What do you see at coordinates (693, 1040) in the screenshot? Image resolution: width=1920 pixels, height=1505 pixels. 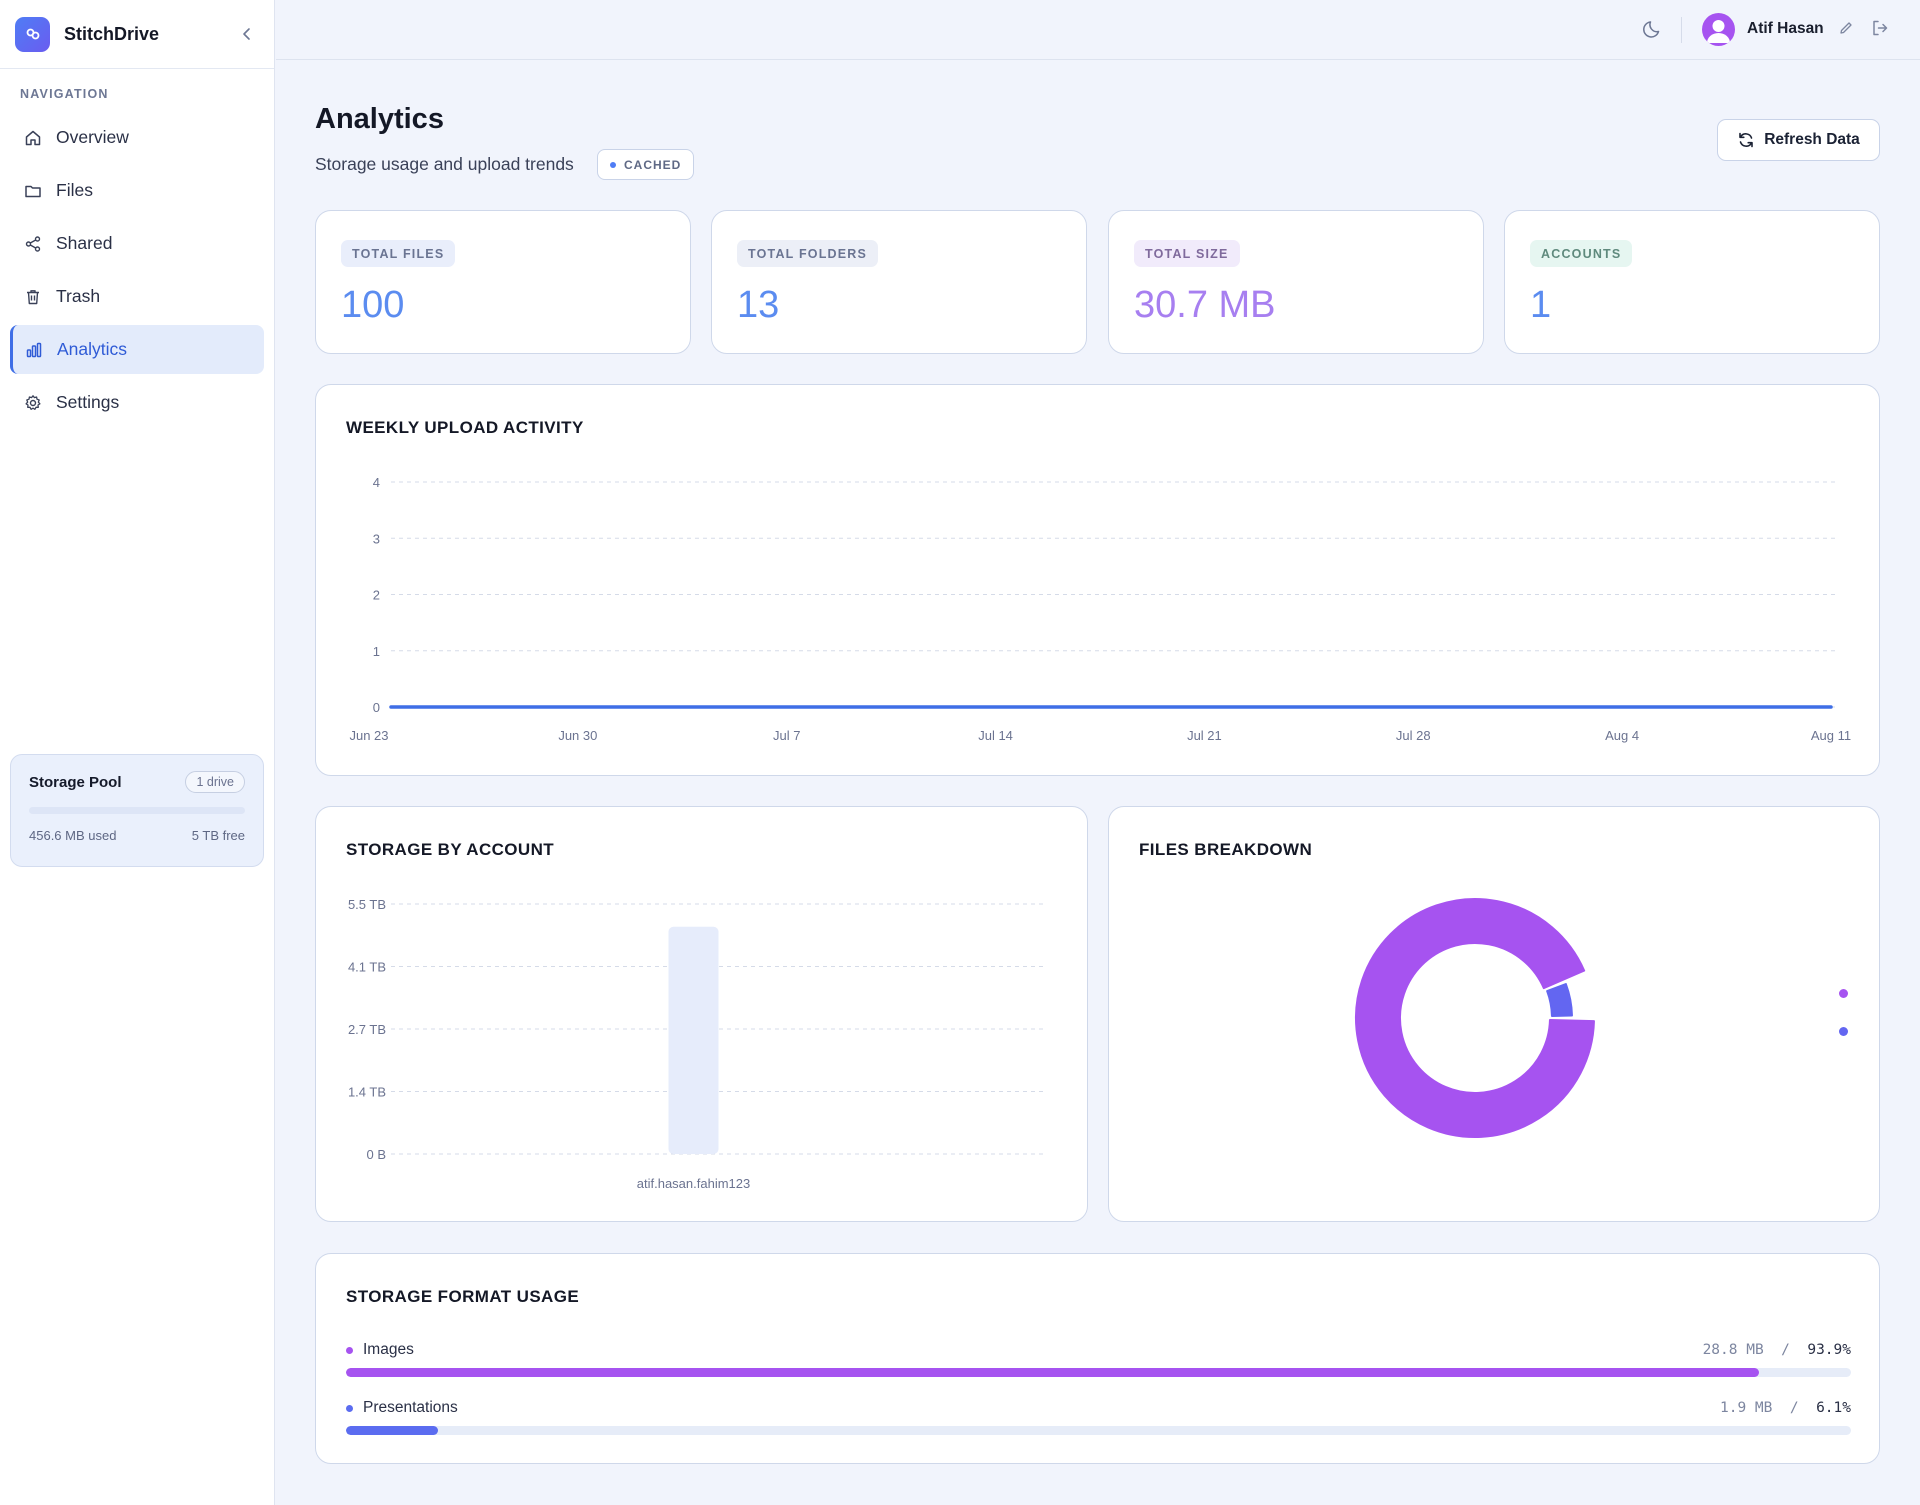 I see `bar` at bounding box center [693, 1040].